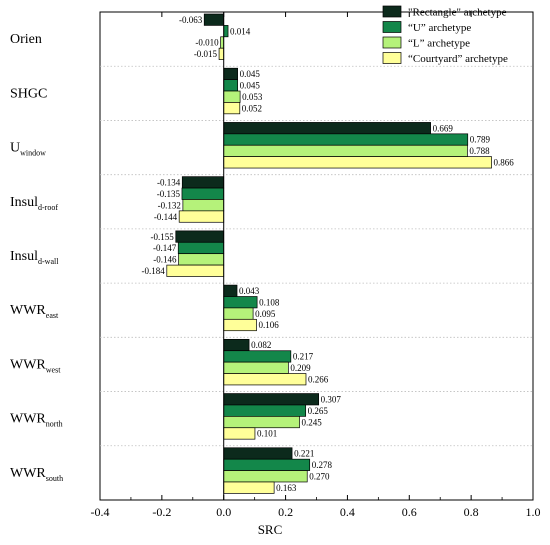  I want to click on x-tick-label: -0.2, so click(161, 512).